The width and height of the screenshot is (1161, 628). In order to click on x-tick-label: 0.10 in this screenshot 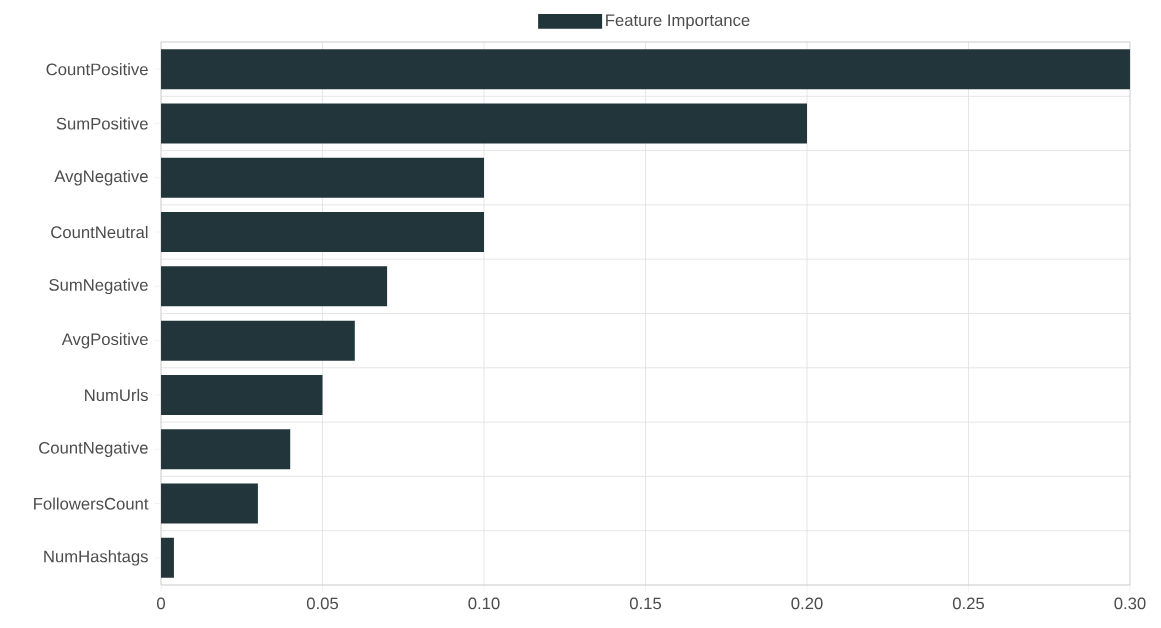, I will do `click(484, 603)`.